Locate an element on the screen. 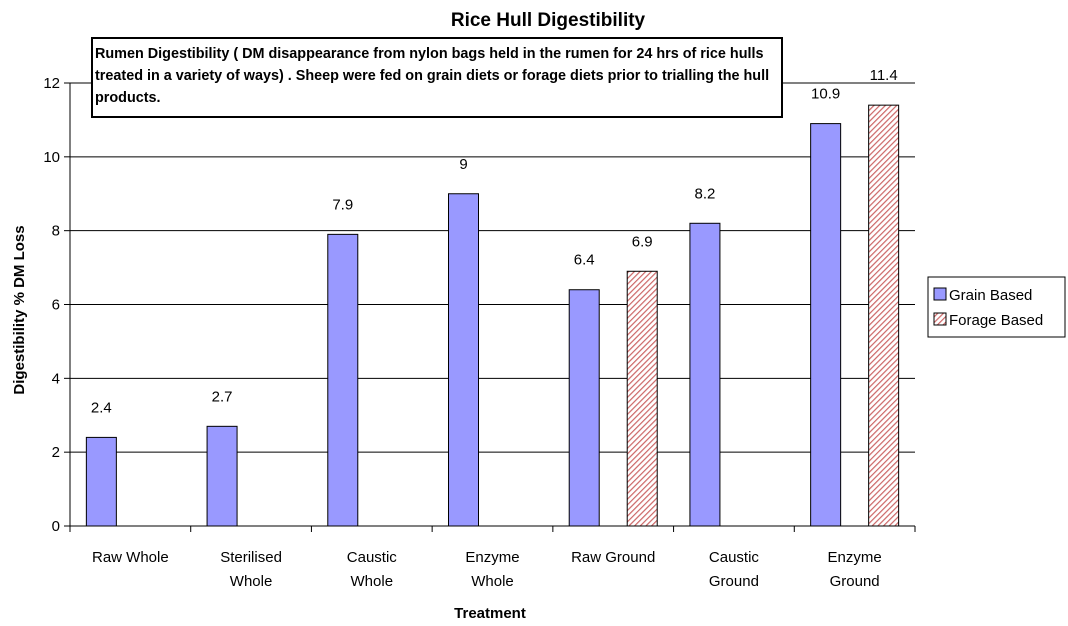 Image resolution: width=1068 pixels, height=626 pixels. x-tick-label: Caustic Whole is located at coordinates (372, 569).